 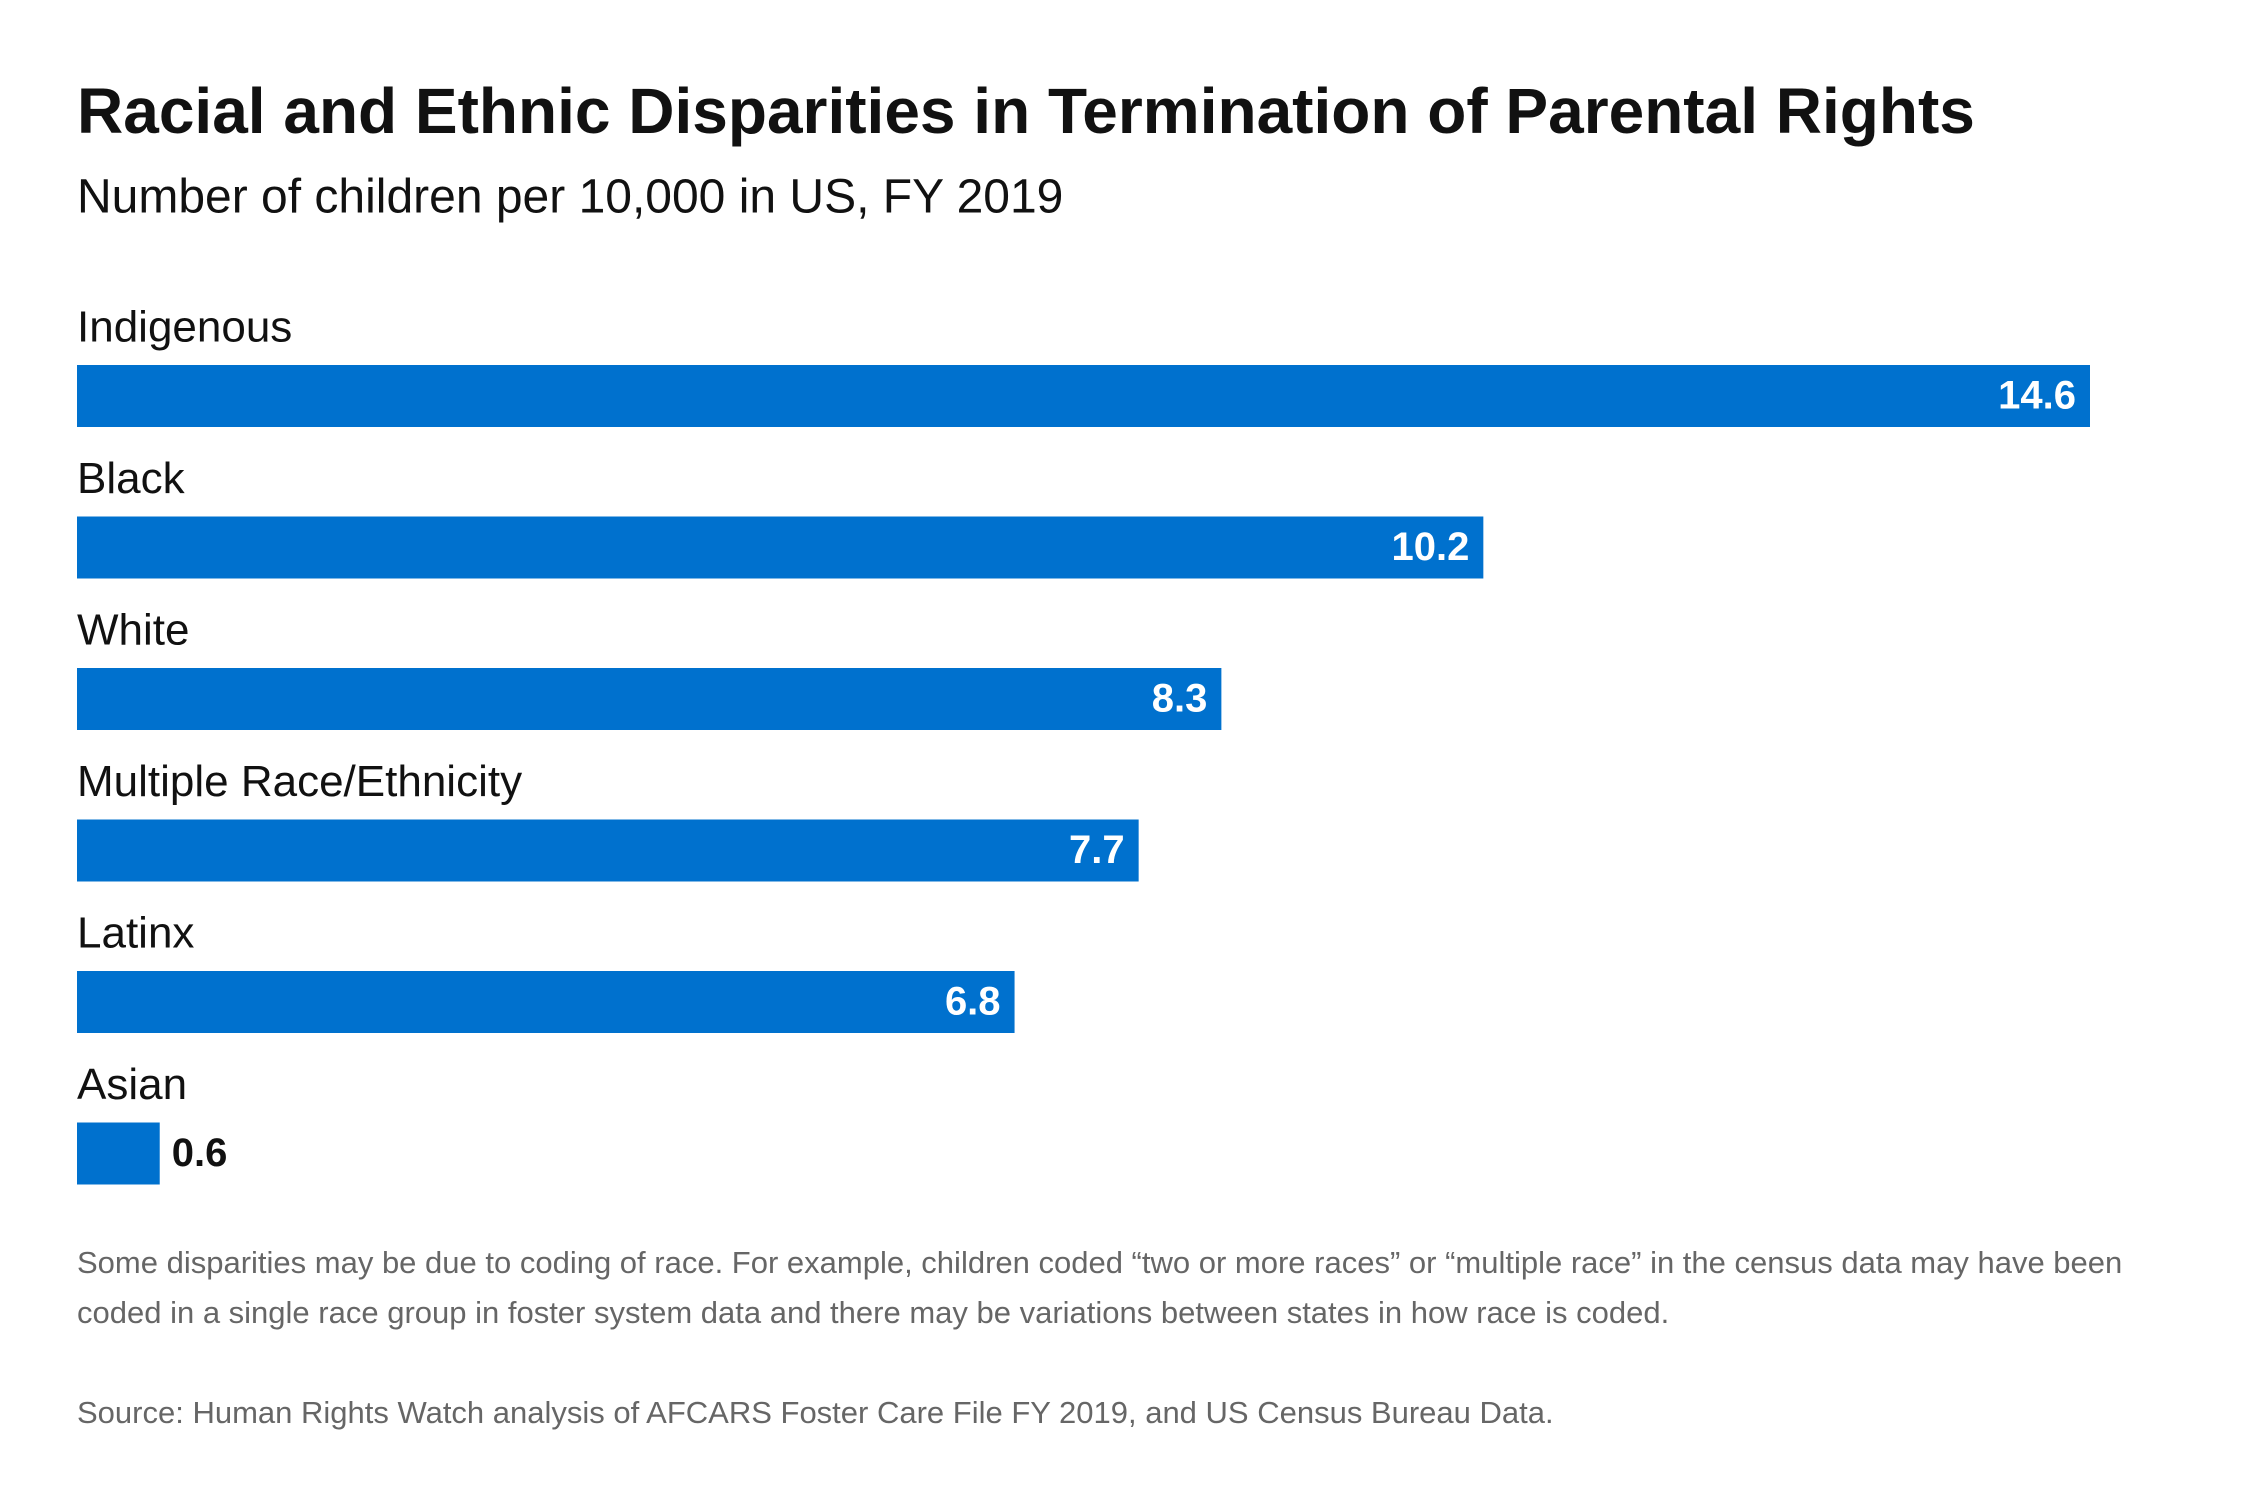 What do you see at coordinates (133, 630) in the screenshot?
I see `category-label: White` at bounding box center [133, 630].